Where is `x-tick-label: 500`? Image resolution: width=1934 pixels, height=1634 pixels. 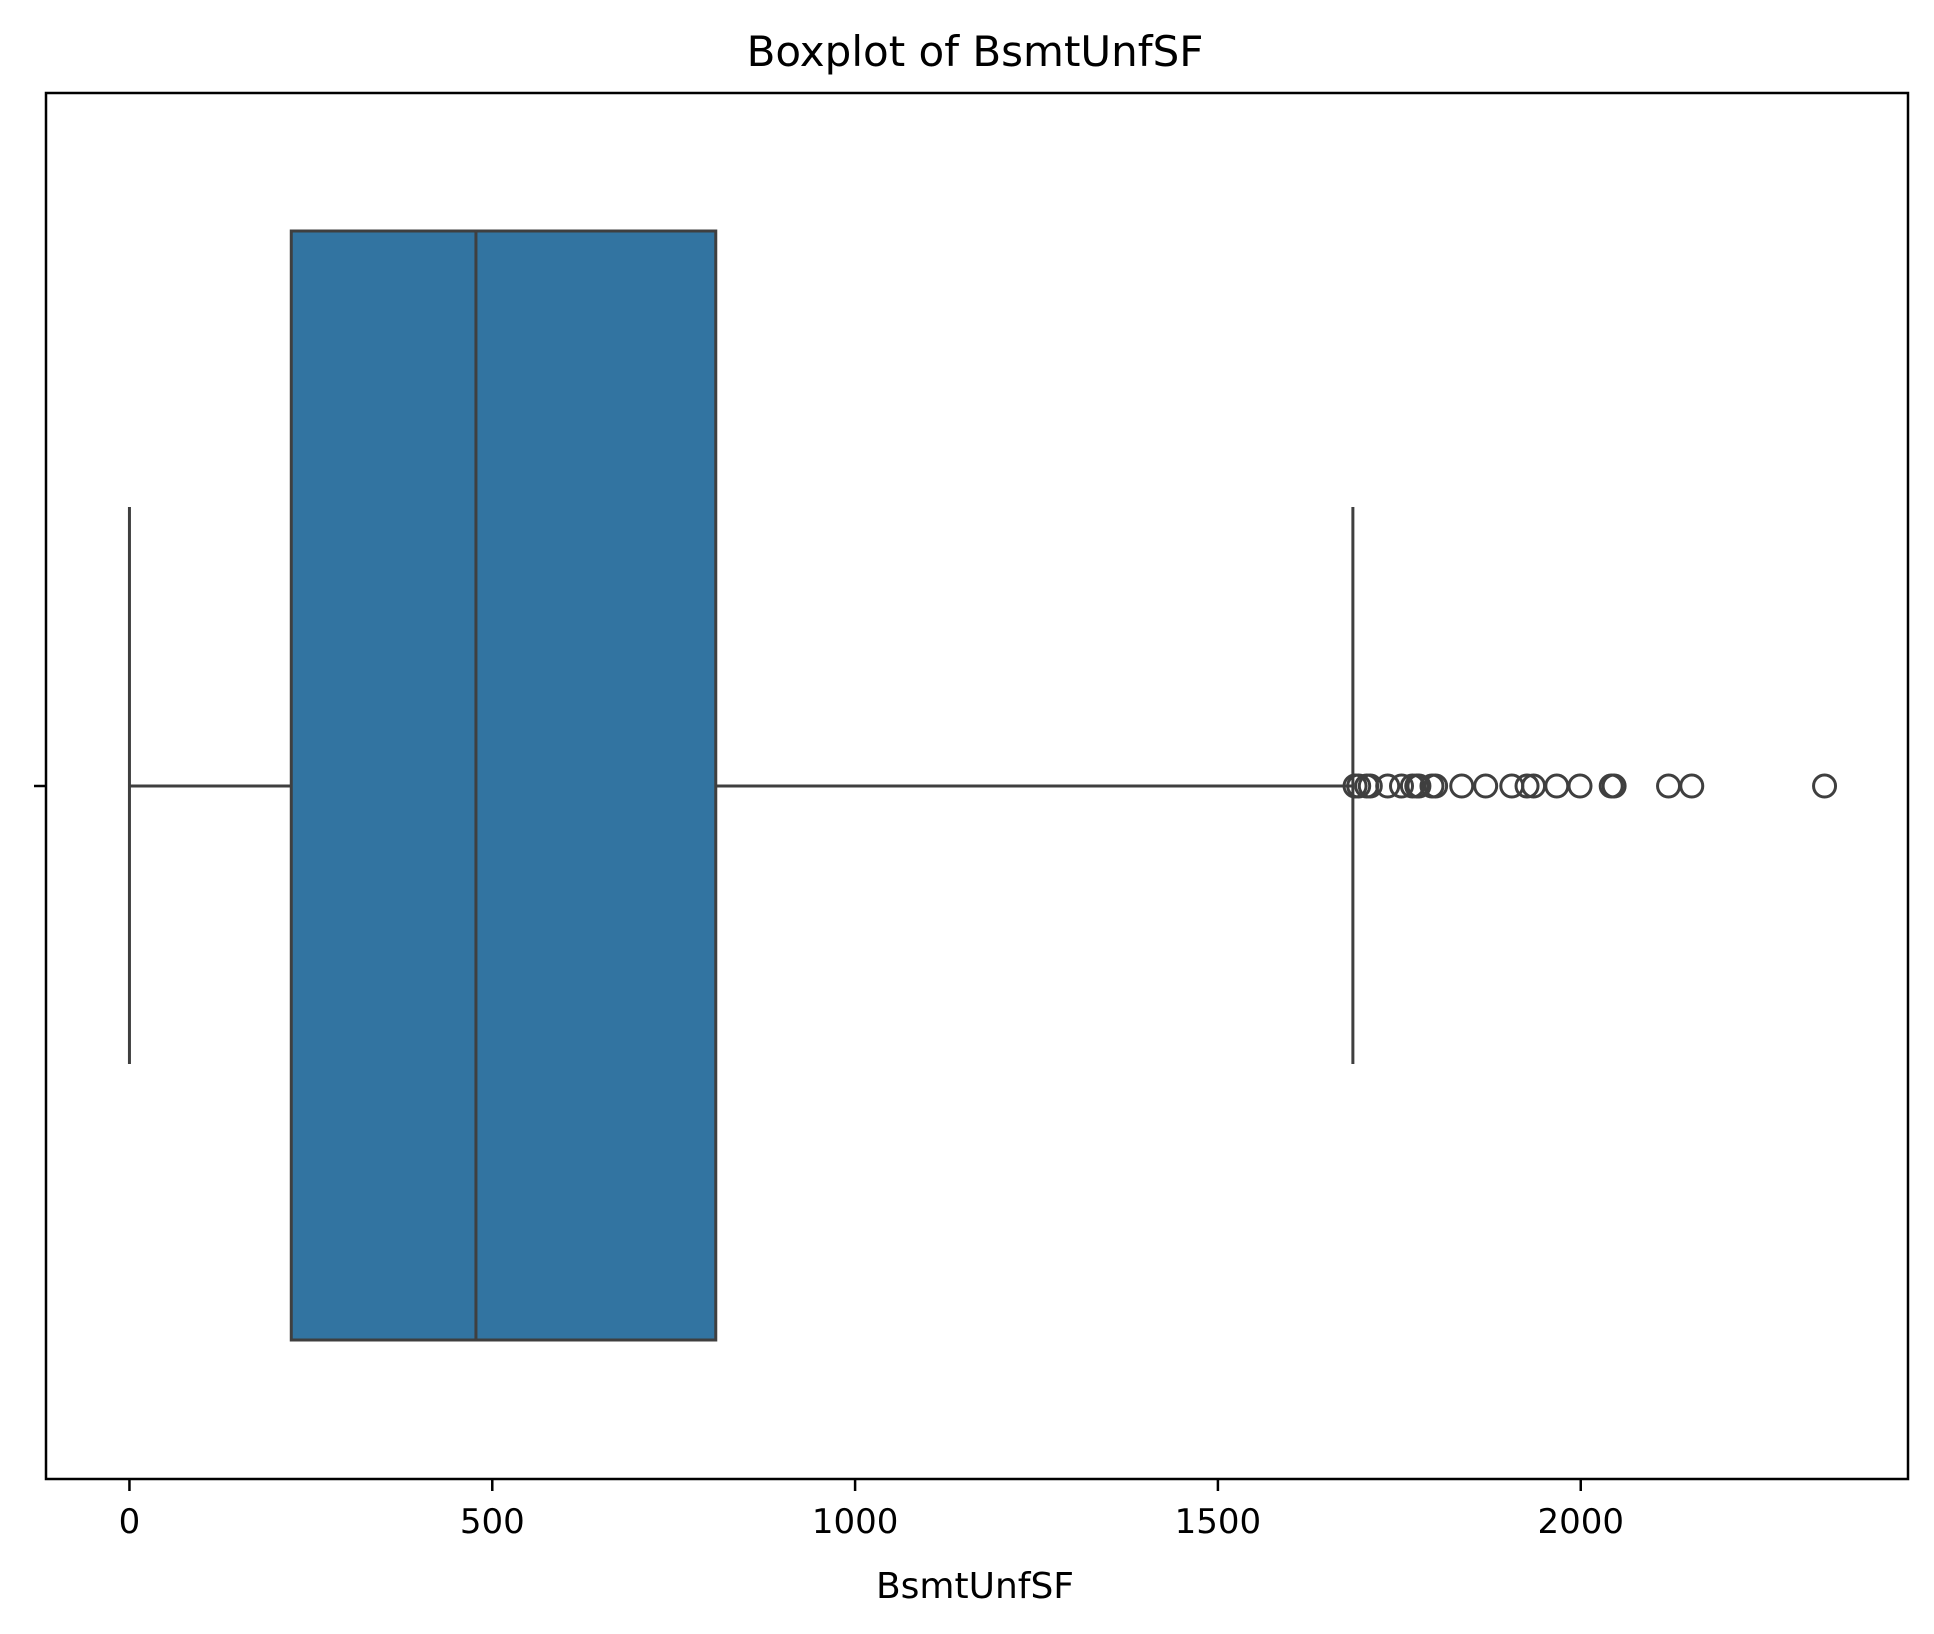
x-tick-label: 500 is located at coordinates (492, 1522).